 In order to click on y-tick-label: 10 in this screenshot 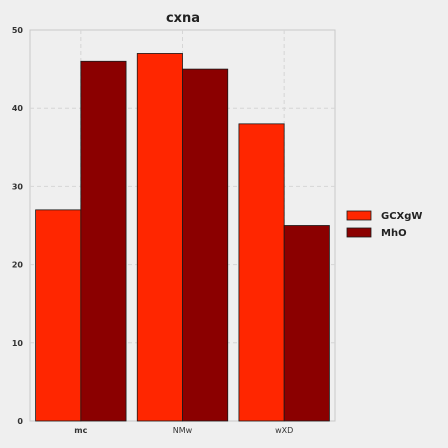, I will do `click(18, 343)`.